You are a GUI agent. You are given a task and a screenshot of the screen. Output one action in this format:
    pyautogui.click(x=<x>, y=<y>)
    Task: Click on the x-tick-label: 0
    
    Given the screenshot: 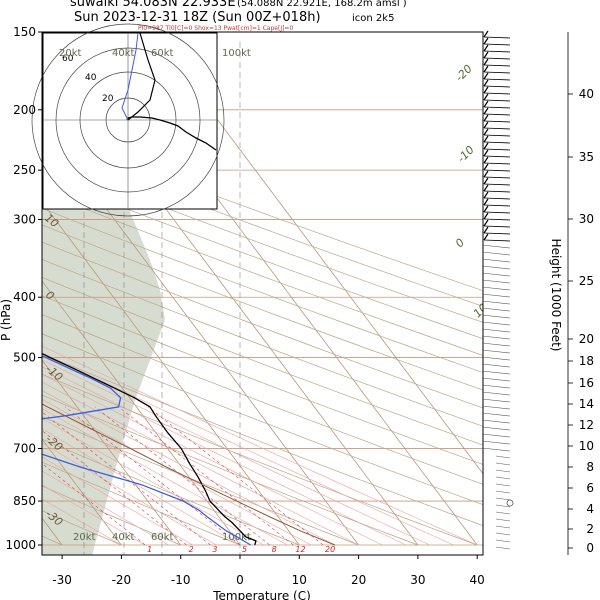 What is the action you would take?
    pyautogui.click(x=240, y=580)
    